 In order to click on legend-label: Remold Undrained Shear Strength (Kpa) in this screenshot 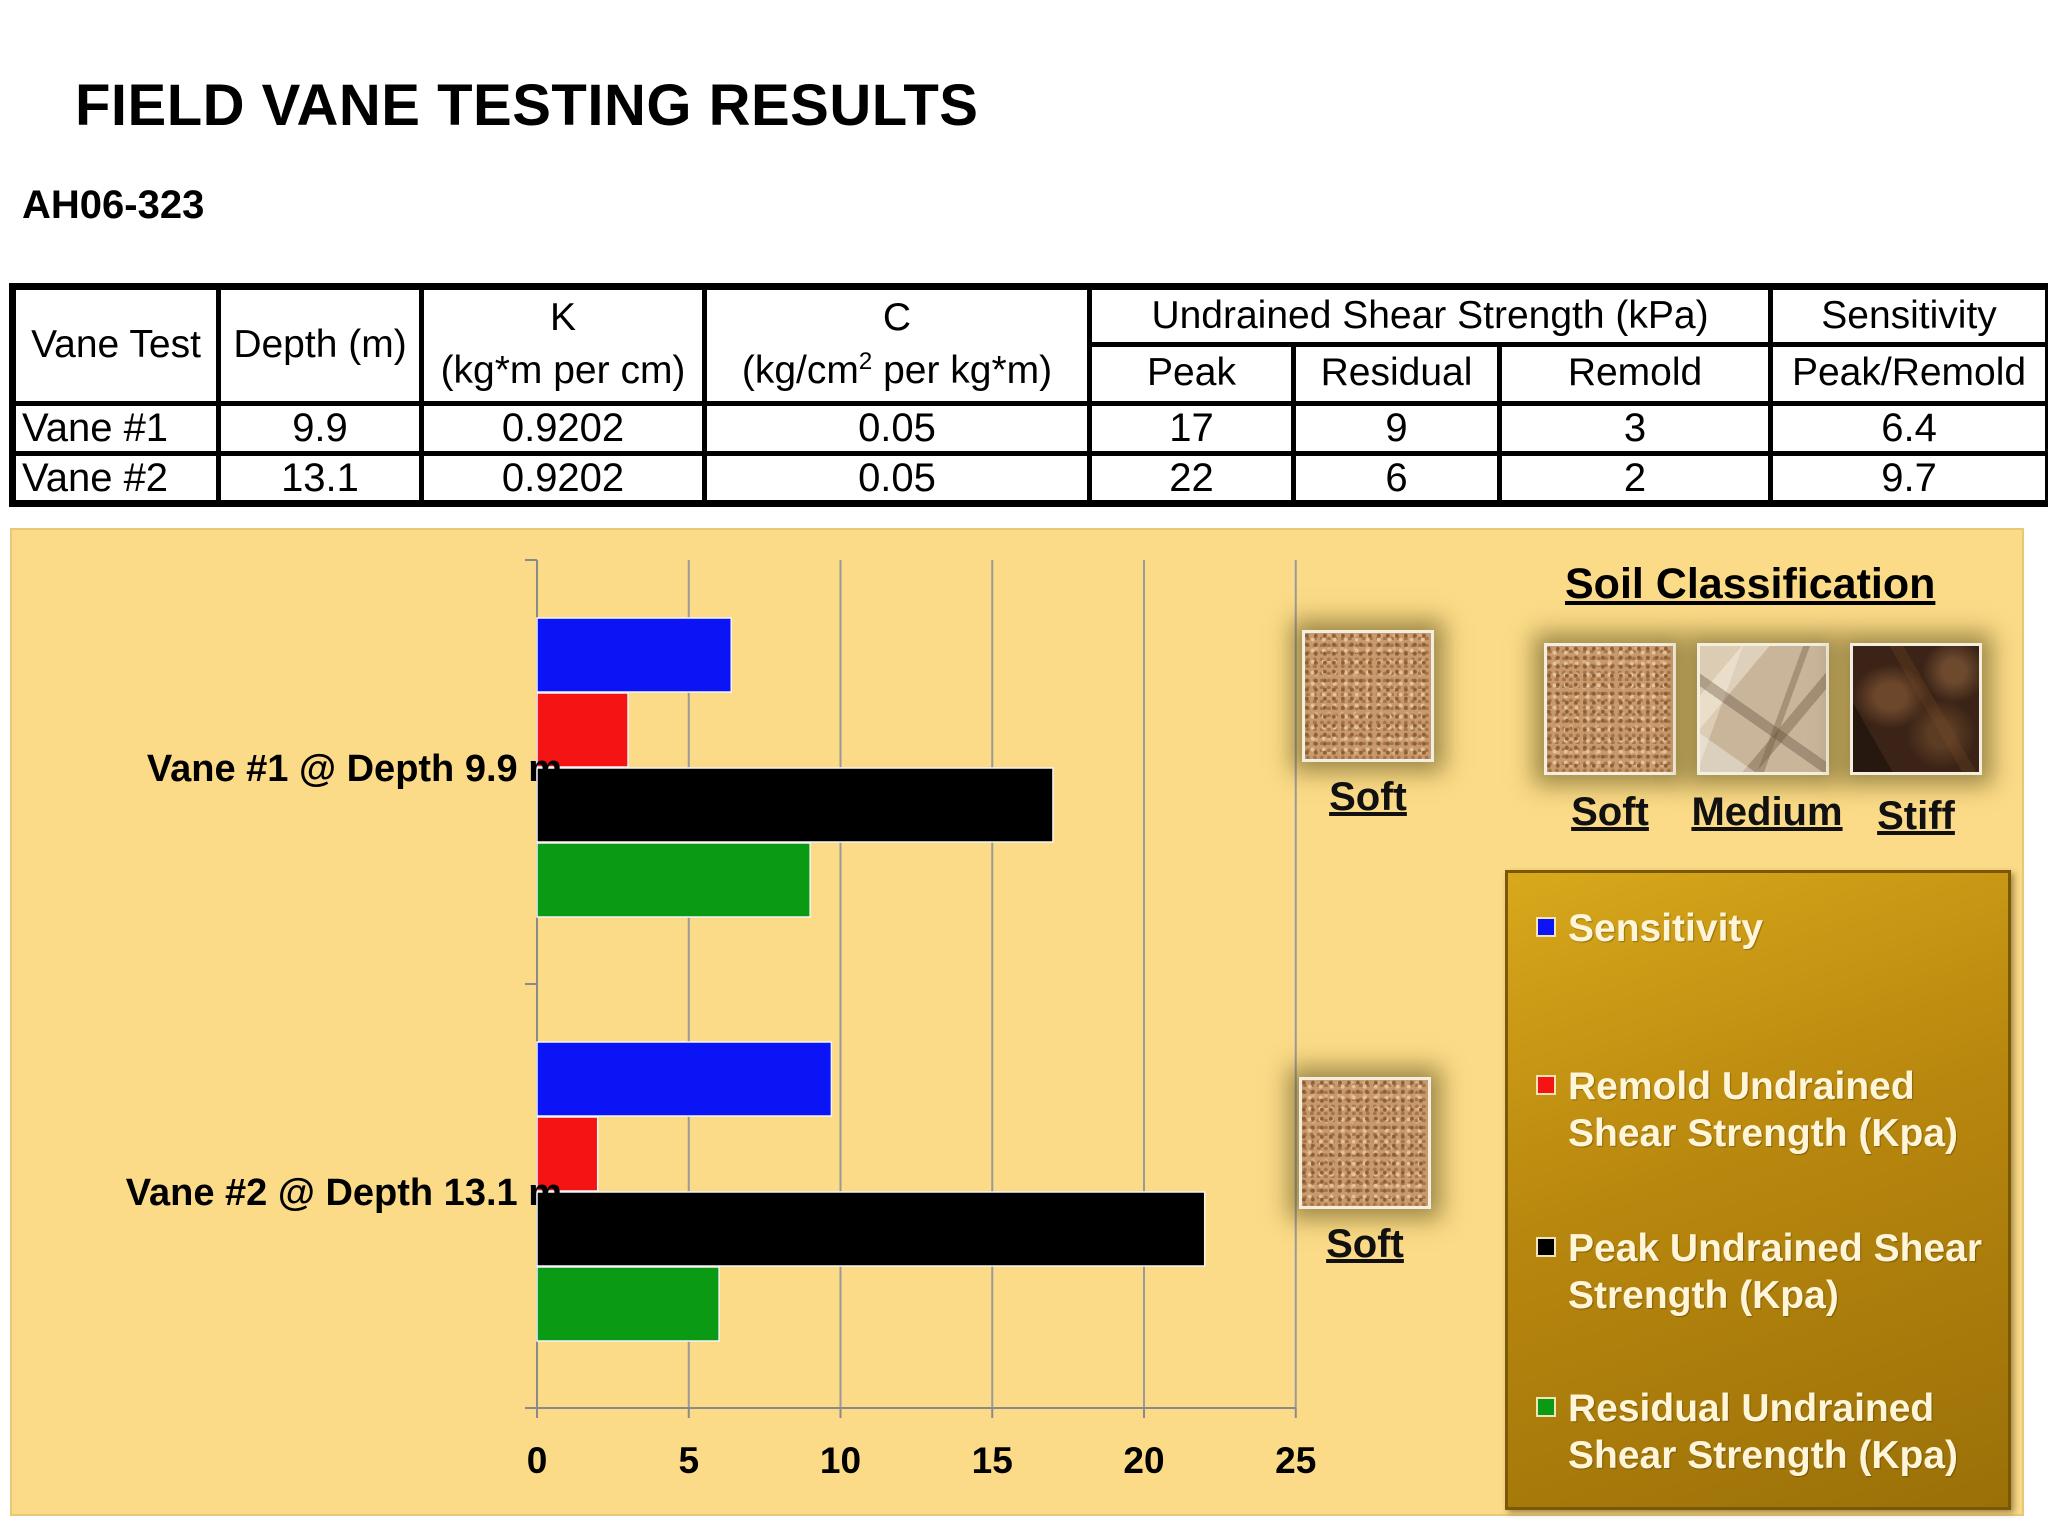, I will do `click(1763, 1110)`.